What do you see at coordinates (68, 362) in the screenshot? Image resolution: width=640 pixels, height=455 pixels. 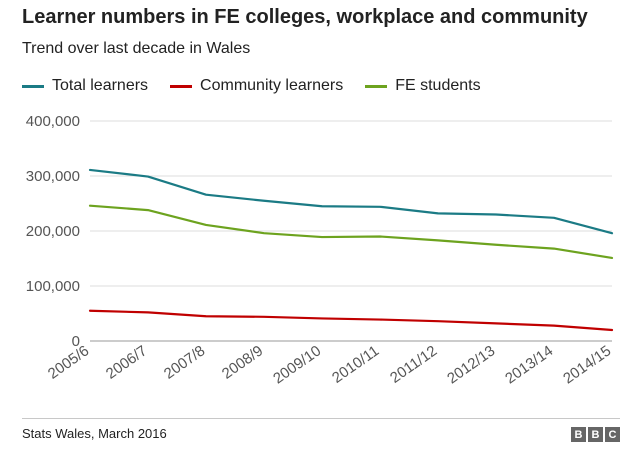 I see `x-tick-label: 2005/6` at bounding box center [68, 362].